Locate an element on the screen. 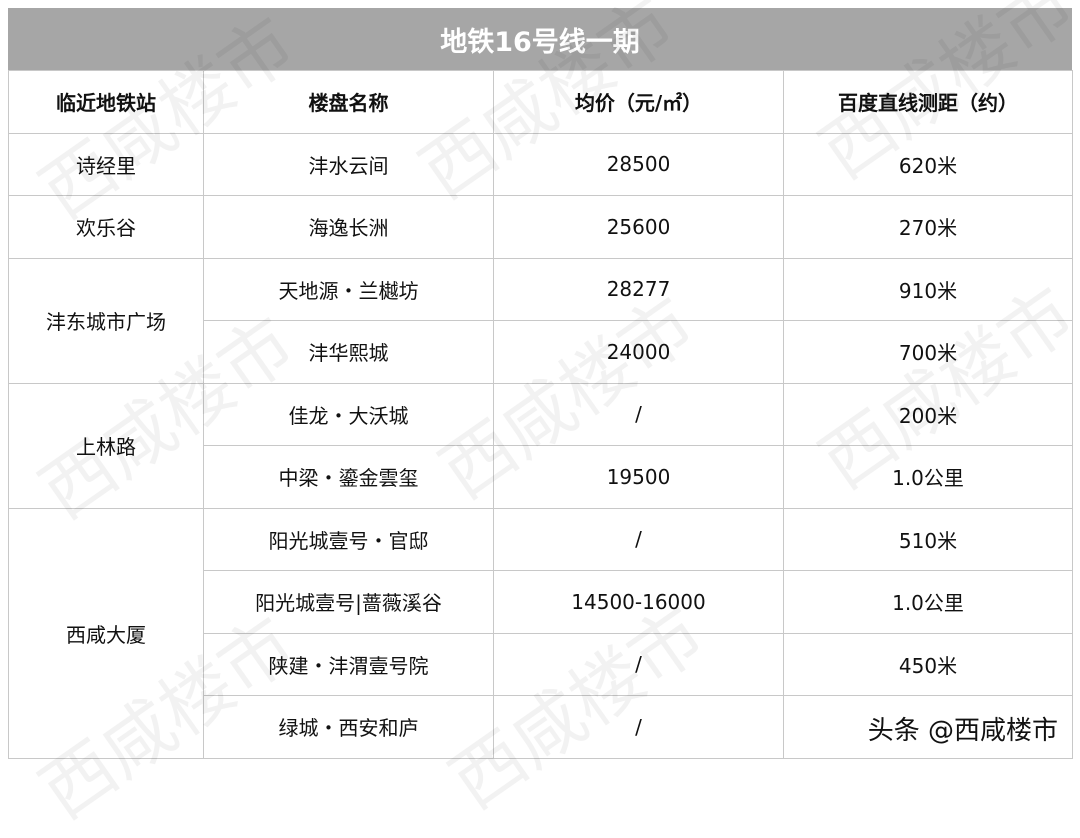  table-row: 欢乐谷 海逸长洲 25600 270米 is located at coordinates (540, 227).